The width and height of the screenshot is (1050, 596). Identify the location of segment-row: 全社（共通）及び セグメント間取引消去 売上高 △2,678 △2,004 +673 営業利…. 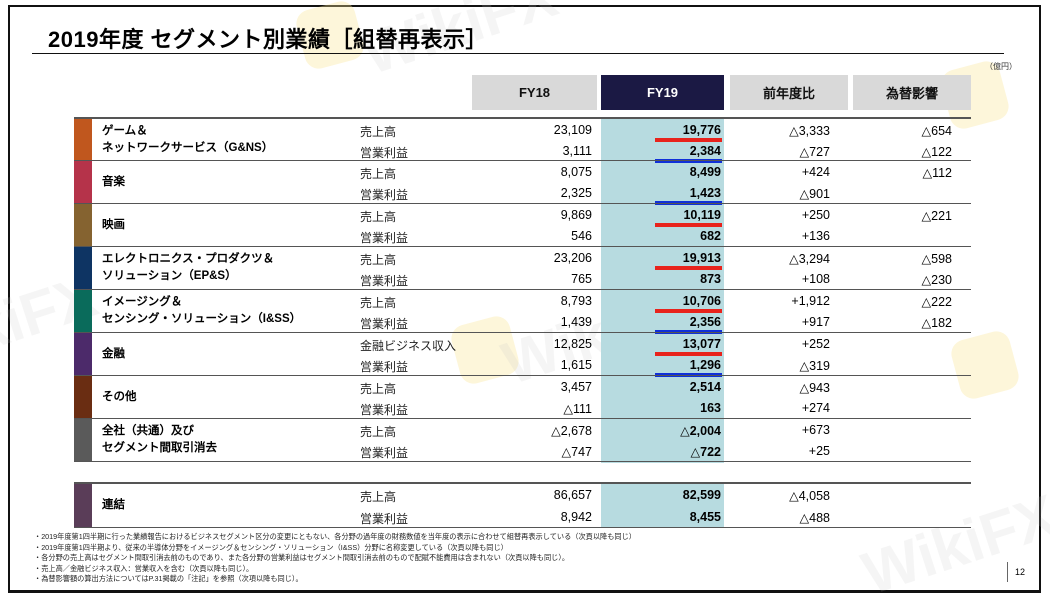
(522, 439).